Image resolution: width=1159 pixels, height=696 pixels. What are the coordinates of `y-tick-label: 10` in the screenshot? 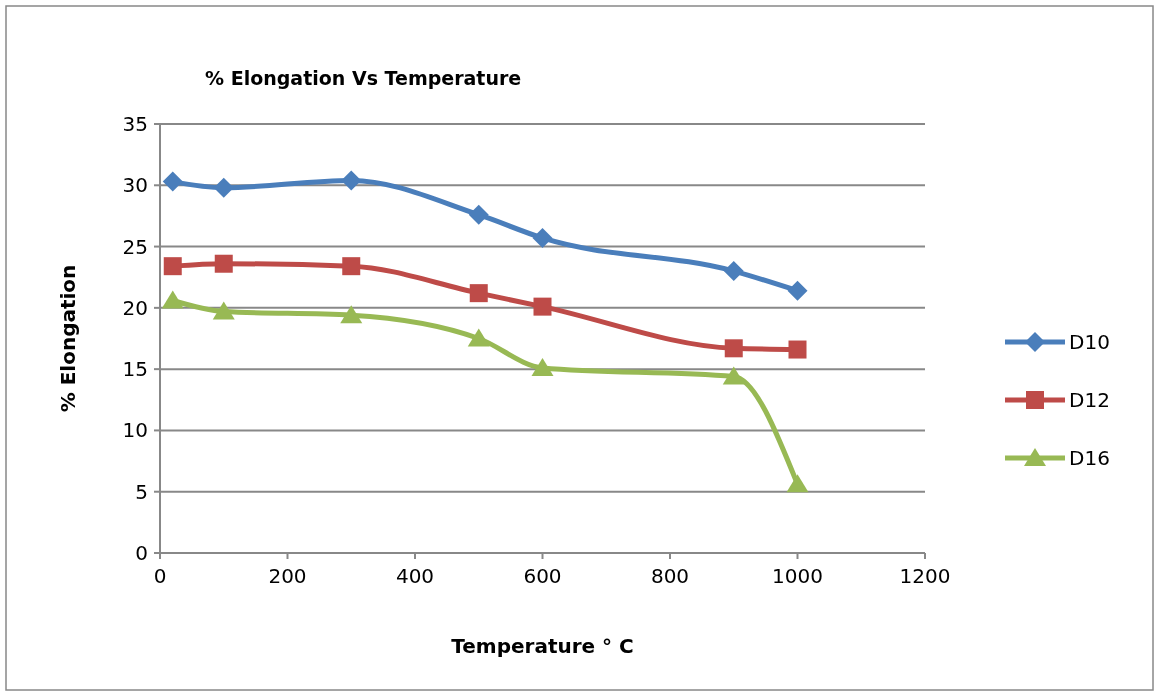 It's located at (135, 430).